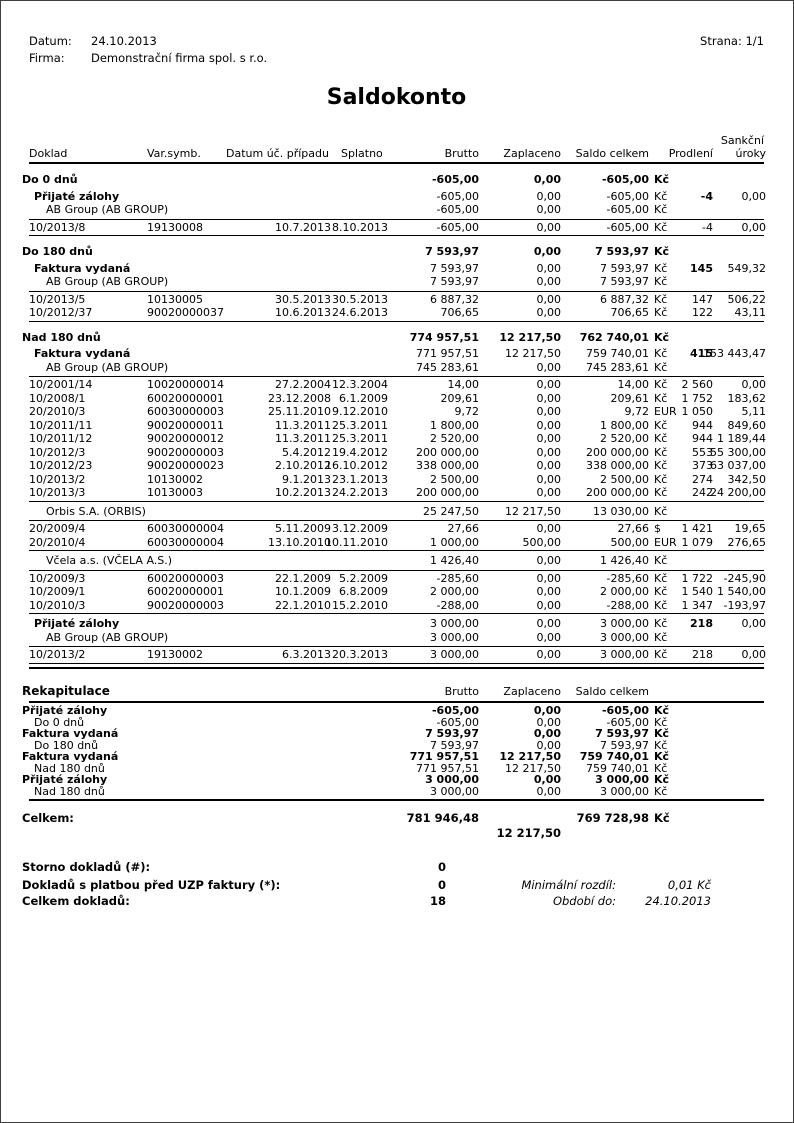  What do you see at coordinates (306, 479) in the screenshot?
I see `cell-datum: 9.1.2013` at bounding box center [306, 479].